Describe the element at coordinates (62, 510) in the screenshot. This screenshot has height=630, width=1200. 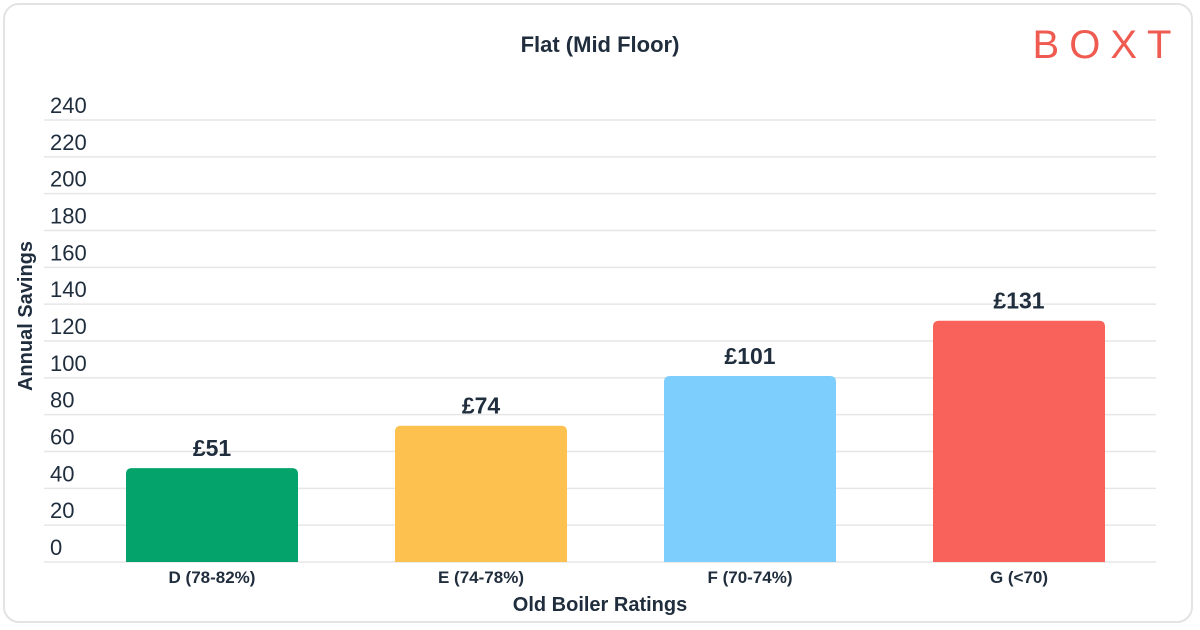
I see `y-tick-label: 20` at that location.